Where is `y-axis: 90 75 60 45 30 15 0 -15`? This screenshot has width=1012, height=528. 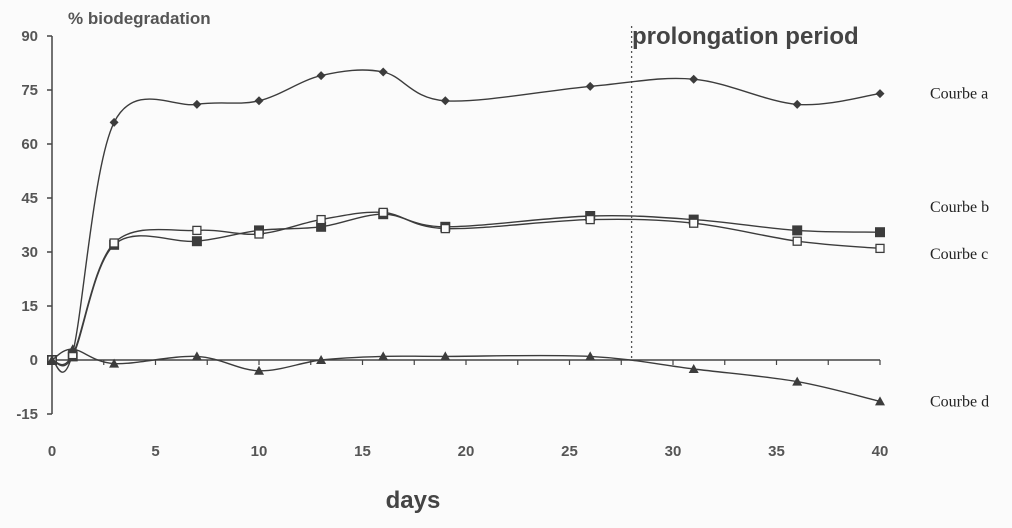 y-axis: 90 75 60 45 30 15 0 -15 is located at coordinates (34, 225).